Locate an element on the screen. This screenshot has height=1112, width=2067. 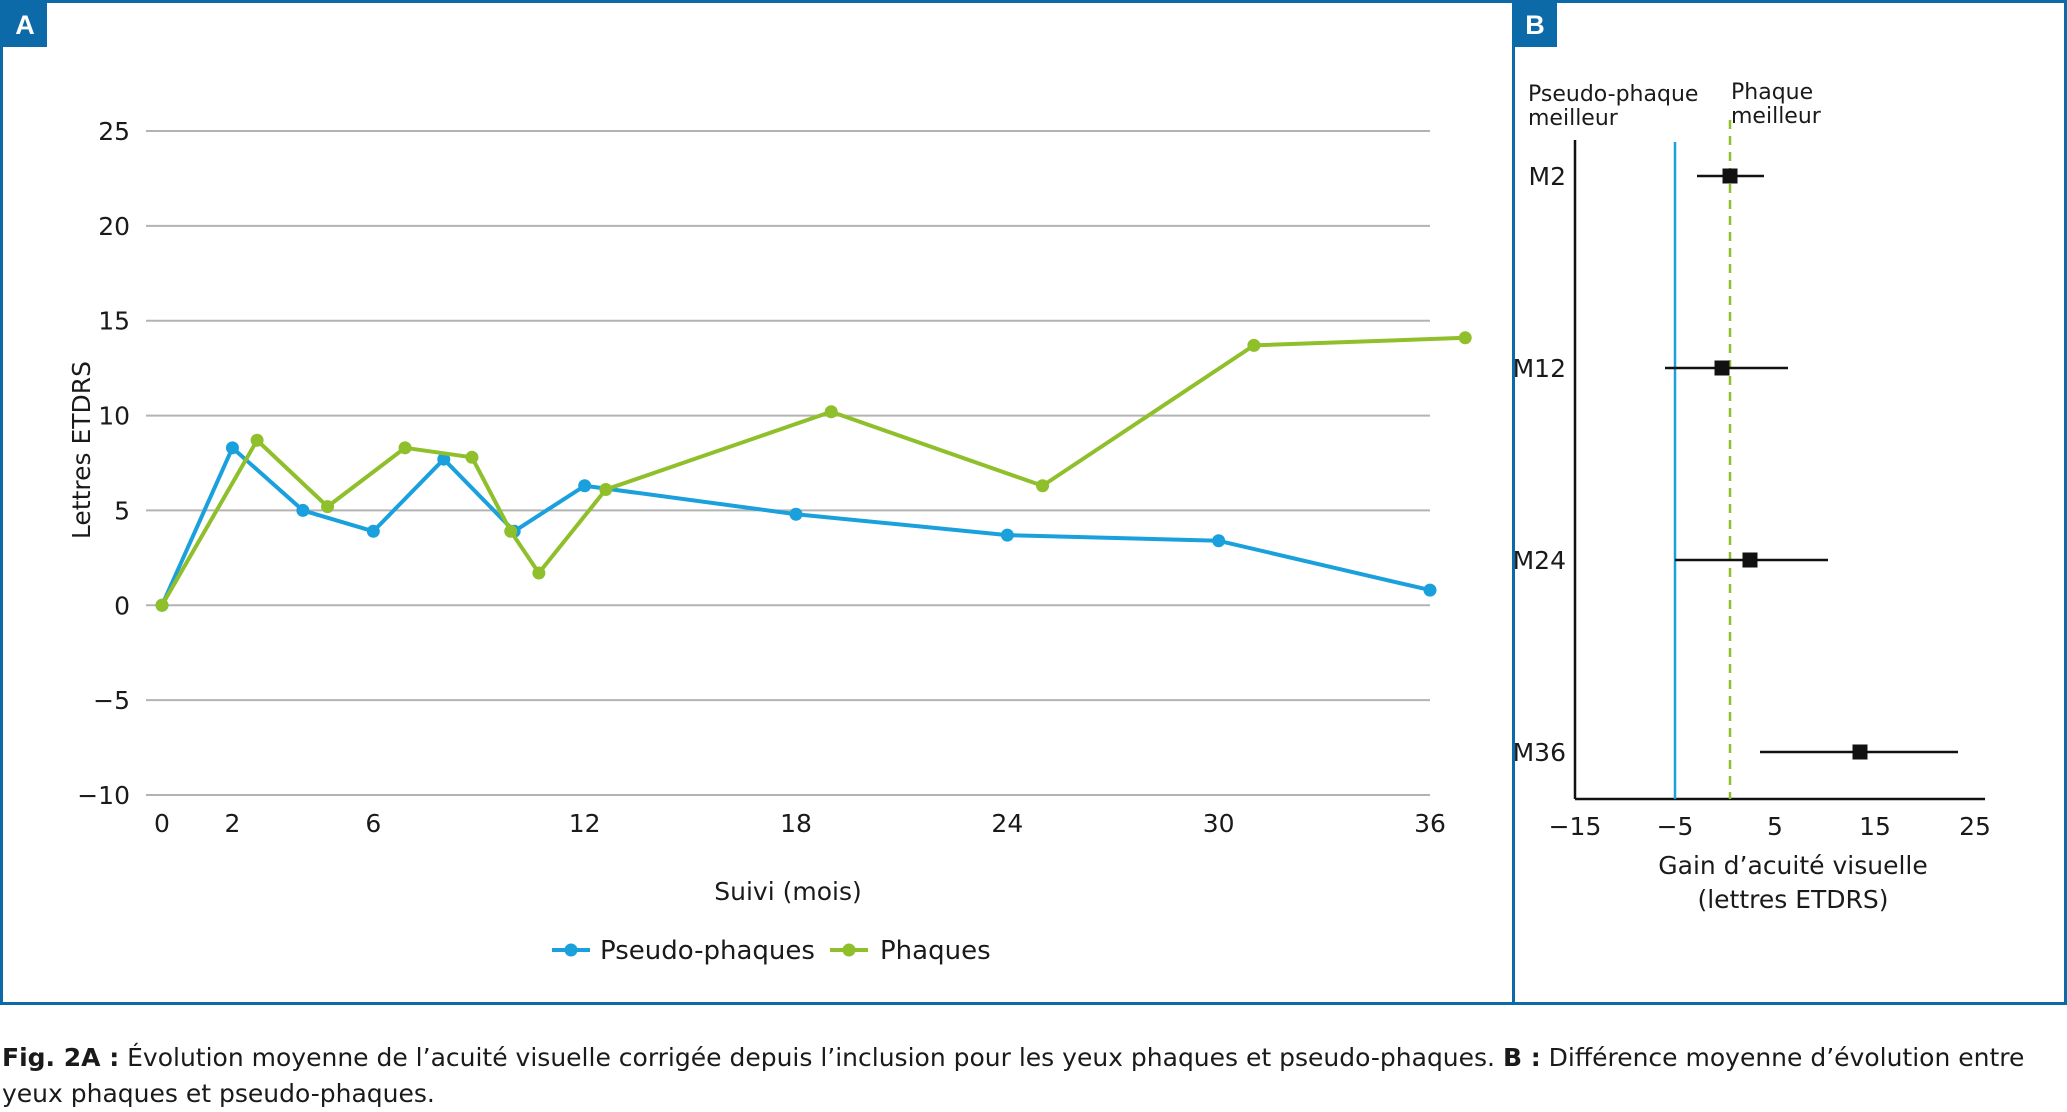
x-axis-label: Gain d’acuité visuelle is located at coordinates (1793, 865).